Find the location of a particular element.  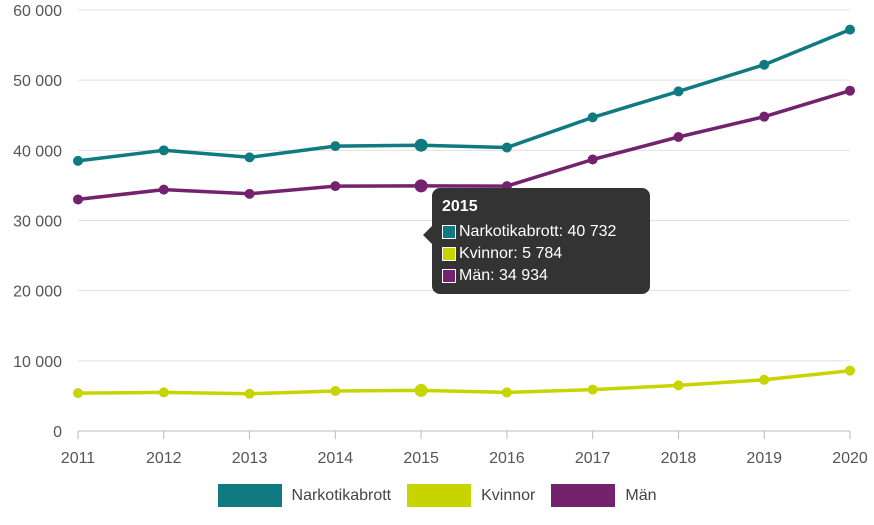

tooltip-swatch-man is located at coordinates (449, 276).